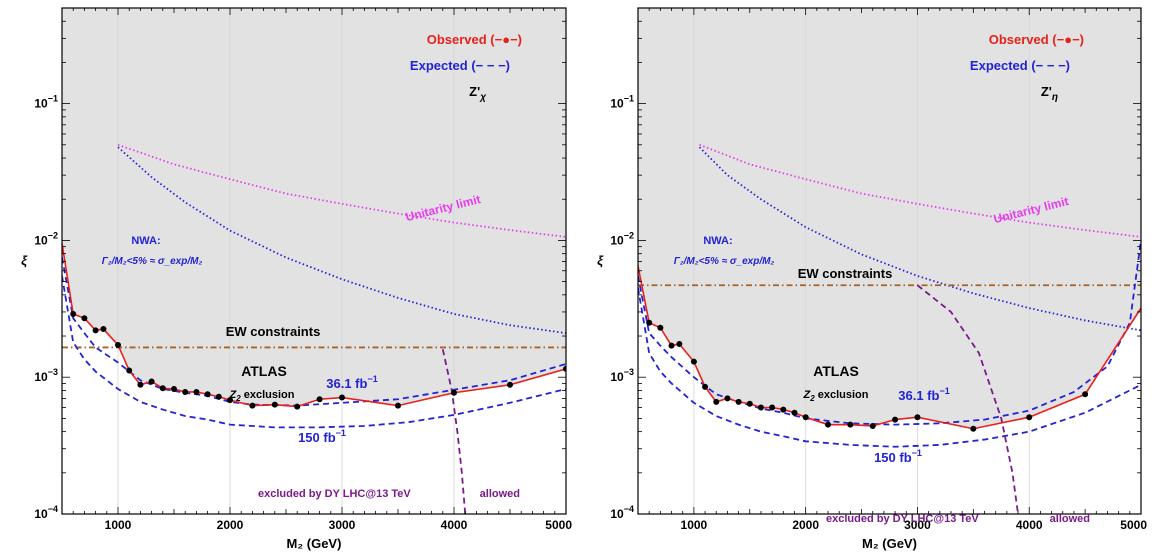  What do you see at coordinates (314, 352) in the screenshot?
I see `expected-150-line` at bounding box center [314, 352].